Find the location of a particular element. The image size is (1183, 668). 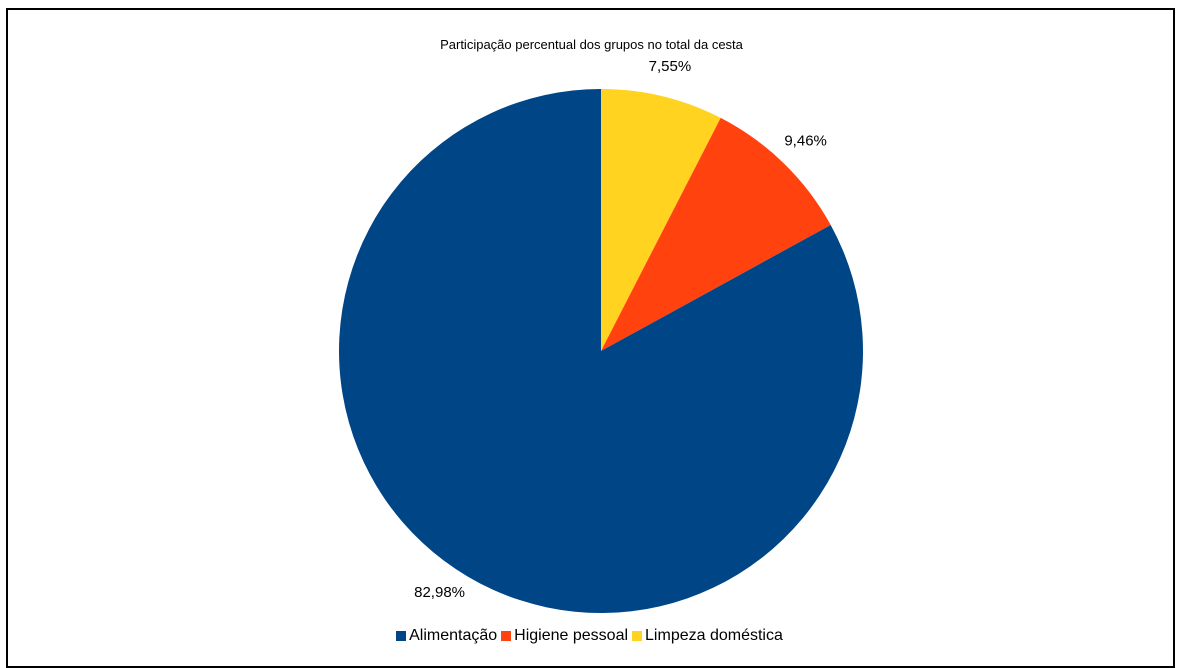

legend-item-limpeza-domestica: Limpeza doméstica is located at coordinates (707, 636).